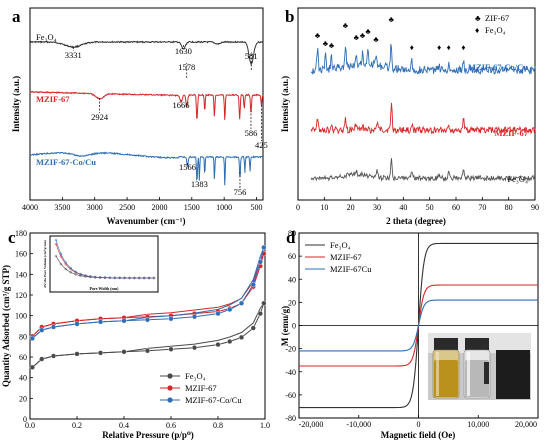  What do you see at coordinates (294, 326) in the screenshot?
I see `panel-d-ytick-label: 0` at bounding box center [294, 326].